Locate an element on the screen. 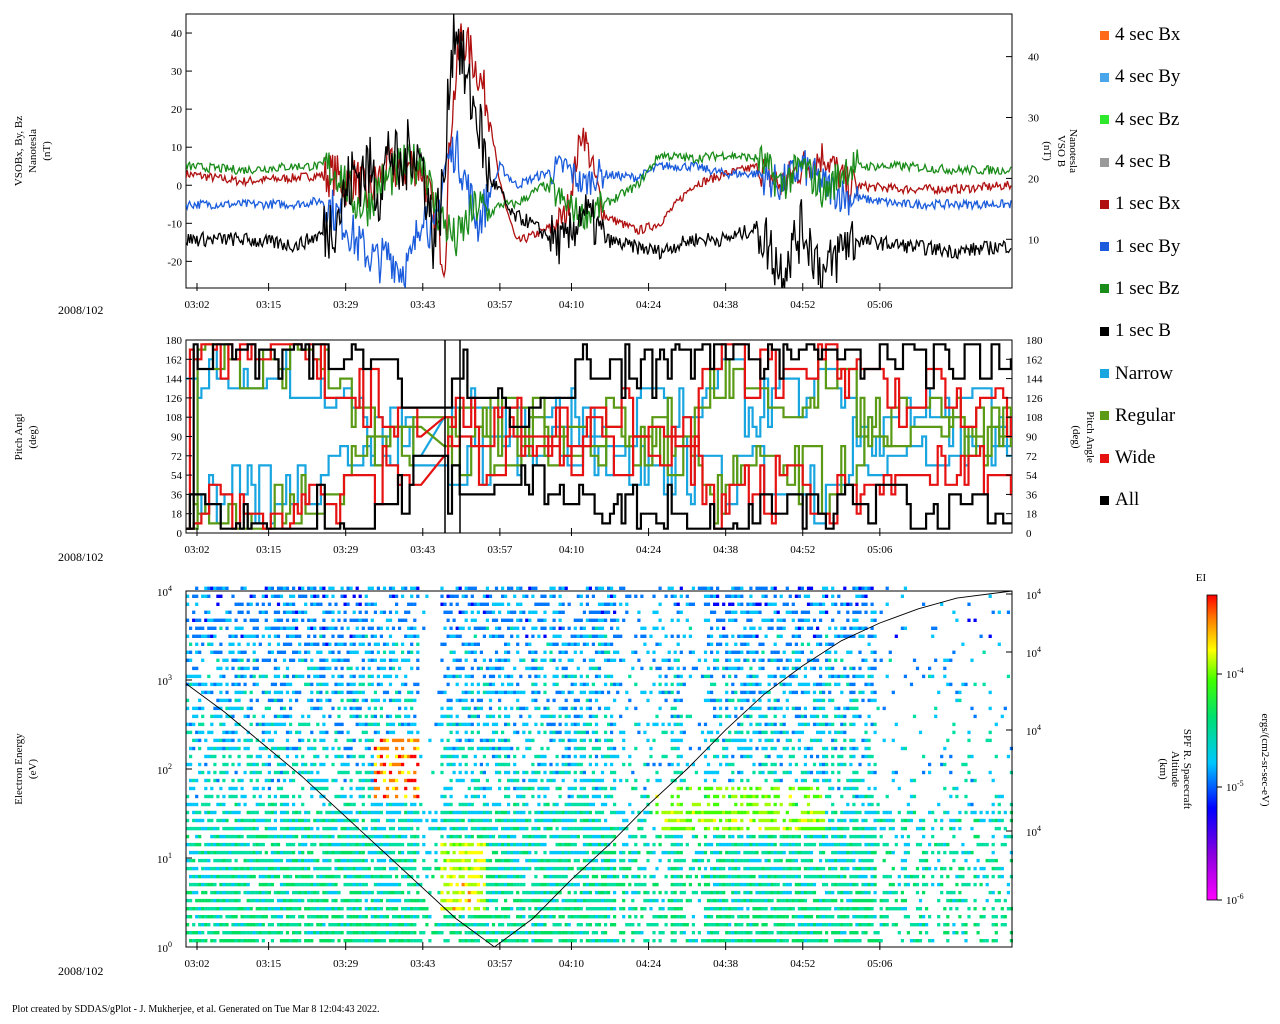 This screenshot has height=1024, width=1280. mag-ylabel-left-3: (nT) is located at coordinates (47, 151).